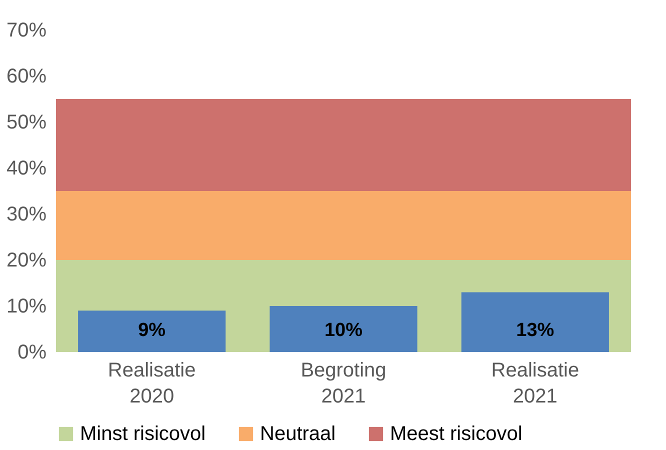  Describe the element at coordinates (26, 77) in the screenshot. I see `y-tick-label: 60%` at that location.